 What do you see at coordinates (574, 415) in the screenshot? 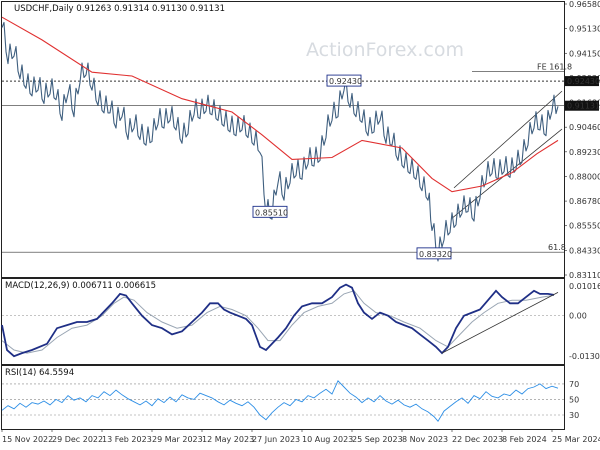
I see `rsi-ytick-2: 30` at bounding box center [574, 415].